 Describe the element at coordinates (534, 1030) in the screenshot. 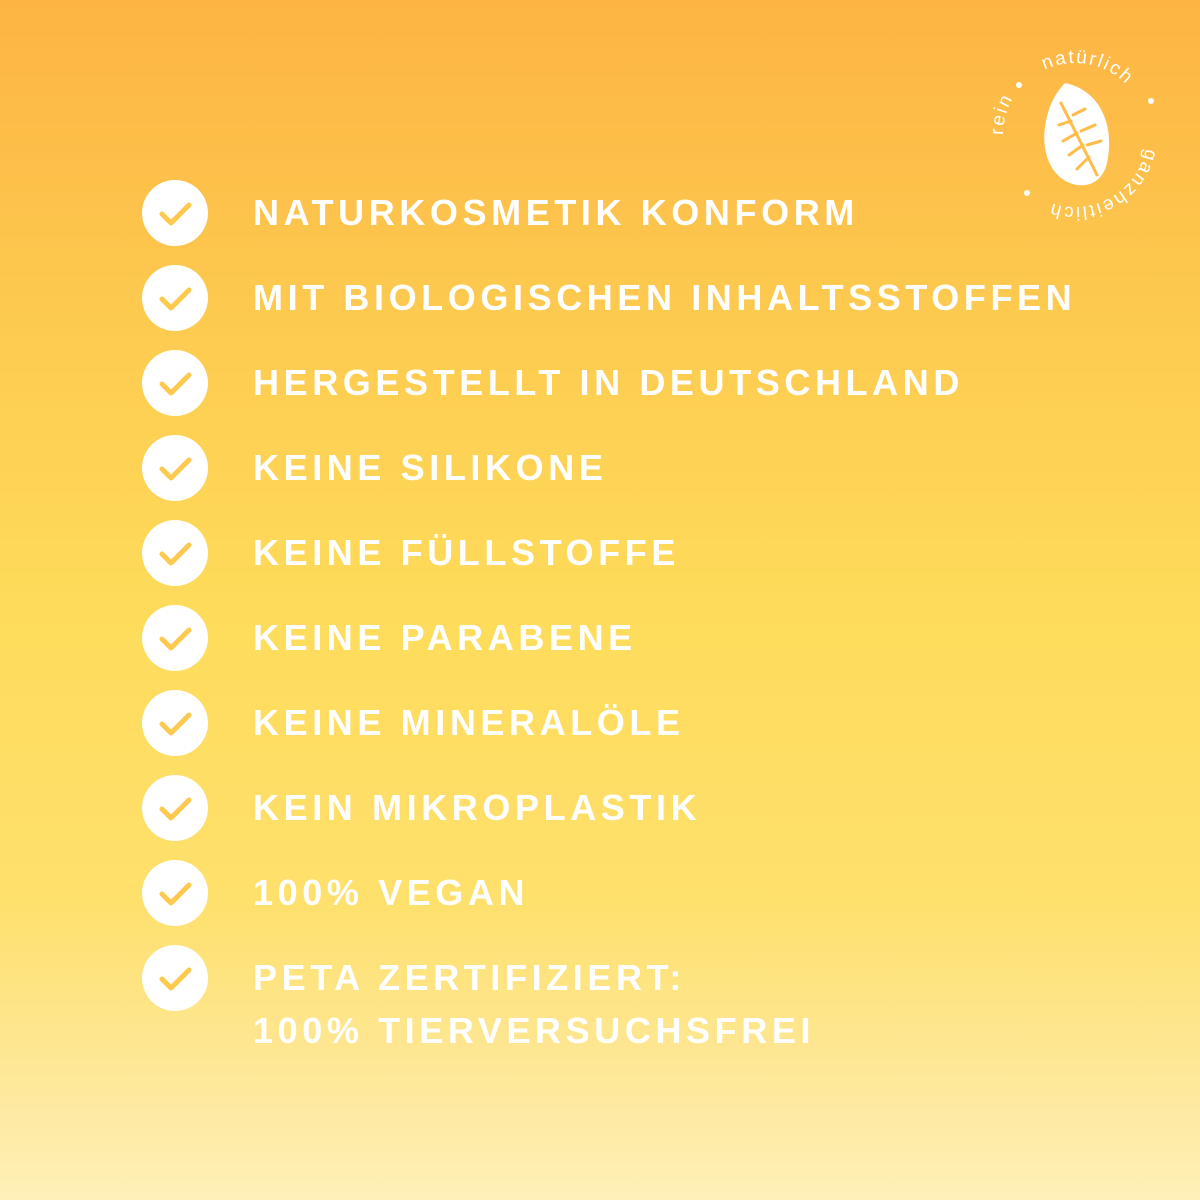

I see `feature-text-line2: 100% TIERVERSUCHSFREI` at that location.